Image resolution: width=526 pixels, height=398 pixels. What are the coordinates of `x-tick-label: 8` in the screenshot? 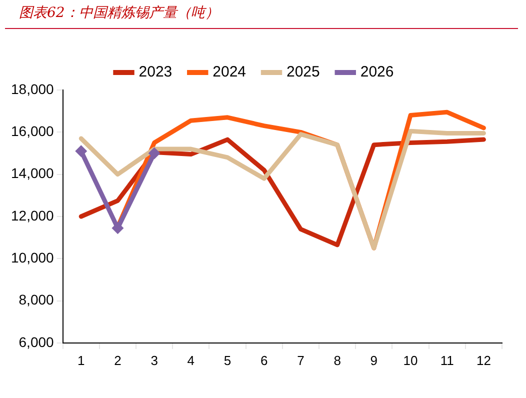 It's located at (337, 360).